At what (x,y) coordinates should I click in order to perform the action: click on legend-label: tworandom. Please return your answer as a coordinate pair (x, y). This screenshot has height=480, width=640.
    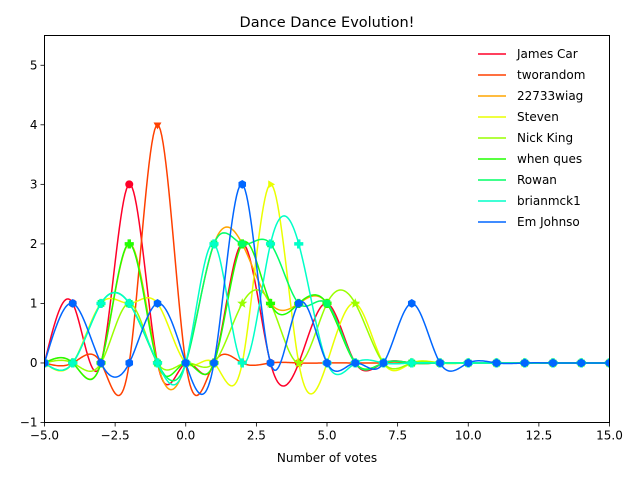
    Looking at the image, I should click on (551, 75).